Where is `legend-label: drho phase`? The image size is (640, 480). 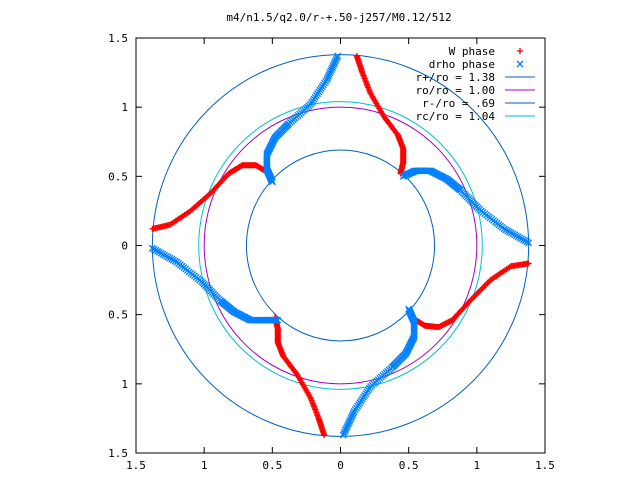 legend-label: drho phase is located at coordinates (462, 64).